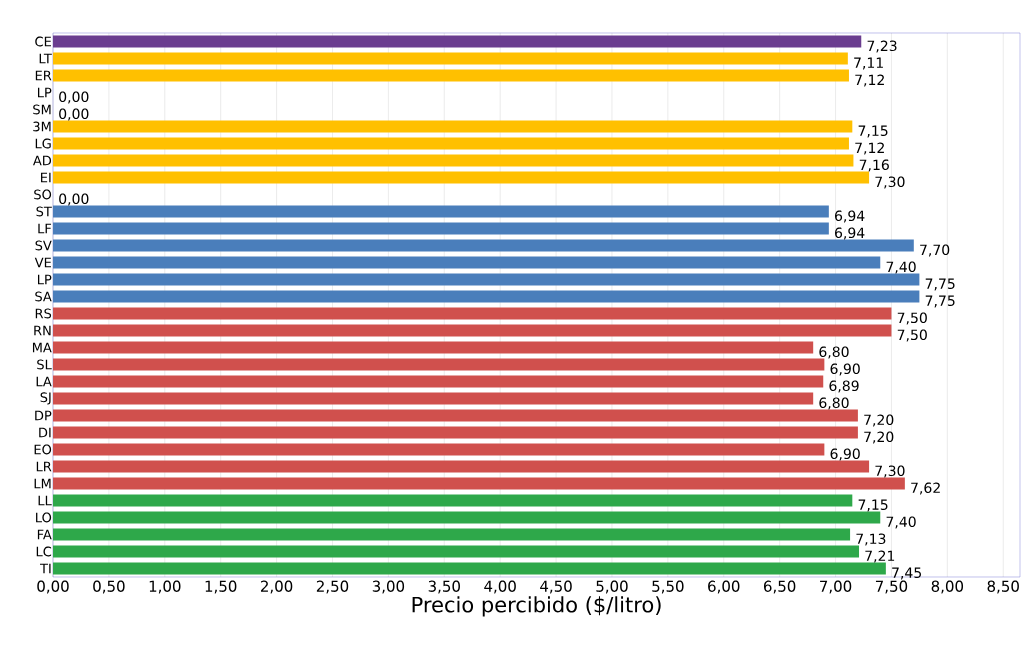 Image resolution: width=1033 pixels, height=647 pixels. What do you see at coordinates (276, 587) in the screenshot?
I see `x-tick-label: 2,00` at bounding box center [276, 587].